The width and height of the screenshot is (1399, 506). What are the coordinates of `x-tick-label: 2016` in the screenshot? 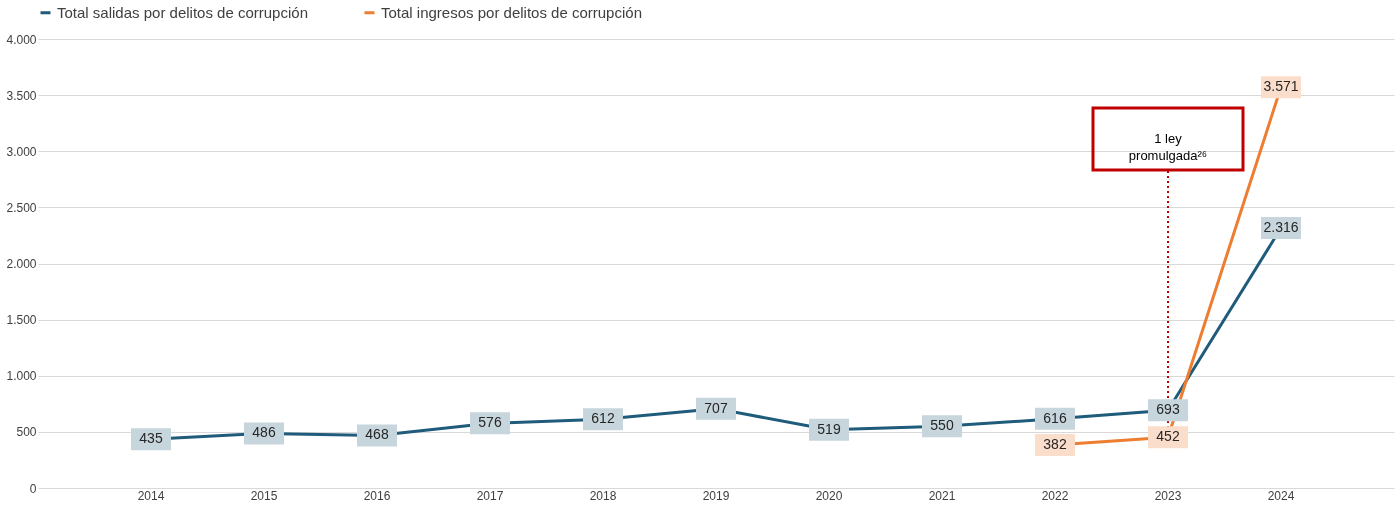 It's located at (377, 495).